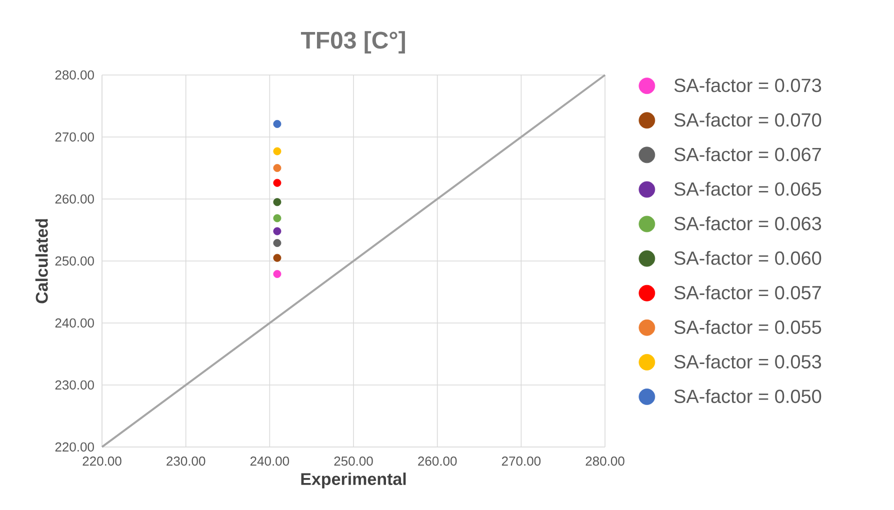 This screenshot has width=894, height=510. Describe the element at coordinates (747, 154) in the screenshot. I see `legend-label: SA-factor = 0.067` at that location.